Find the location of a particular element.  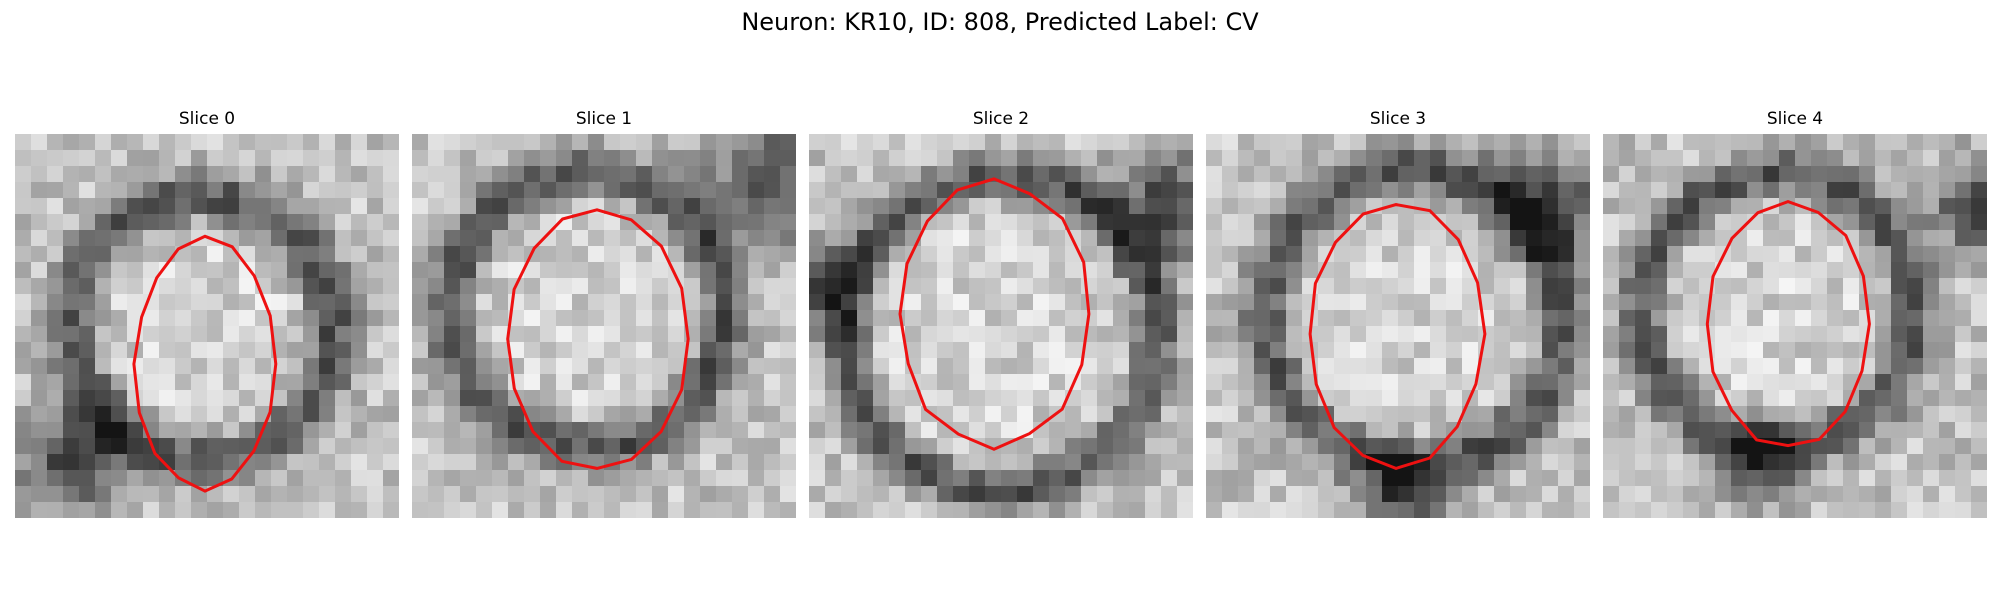

slice-title: Slice 3 is located at coordinates (1398, 119).